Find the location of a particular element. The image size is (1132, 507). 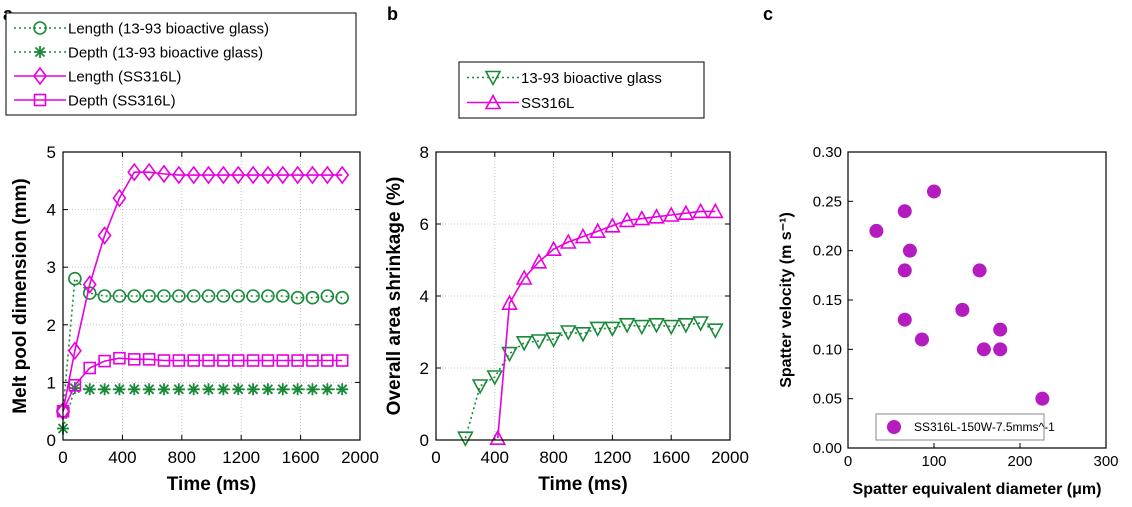

x-axis-label: Spatter equivalent diameter (μm) is located at coordinates (977, 489).